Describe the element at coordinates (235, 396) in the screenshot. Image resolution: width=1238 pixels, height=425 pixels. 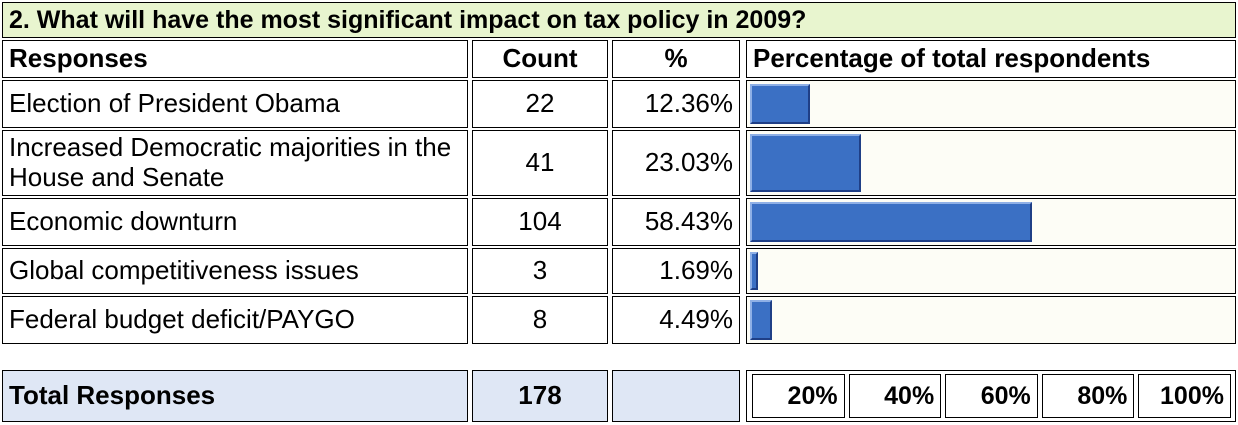
I see `total-label: Total Responses` at that location.